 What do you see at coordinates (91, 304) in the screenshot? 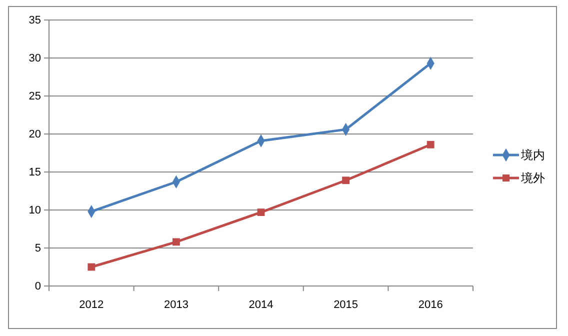
I see `x-tick-label: 2012` at bounding box center [91, 304].